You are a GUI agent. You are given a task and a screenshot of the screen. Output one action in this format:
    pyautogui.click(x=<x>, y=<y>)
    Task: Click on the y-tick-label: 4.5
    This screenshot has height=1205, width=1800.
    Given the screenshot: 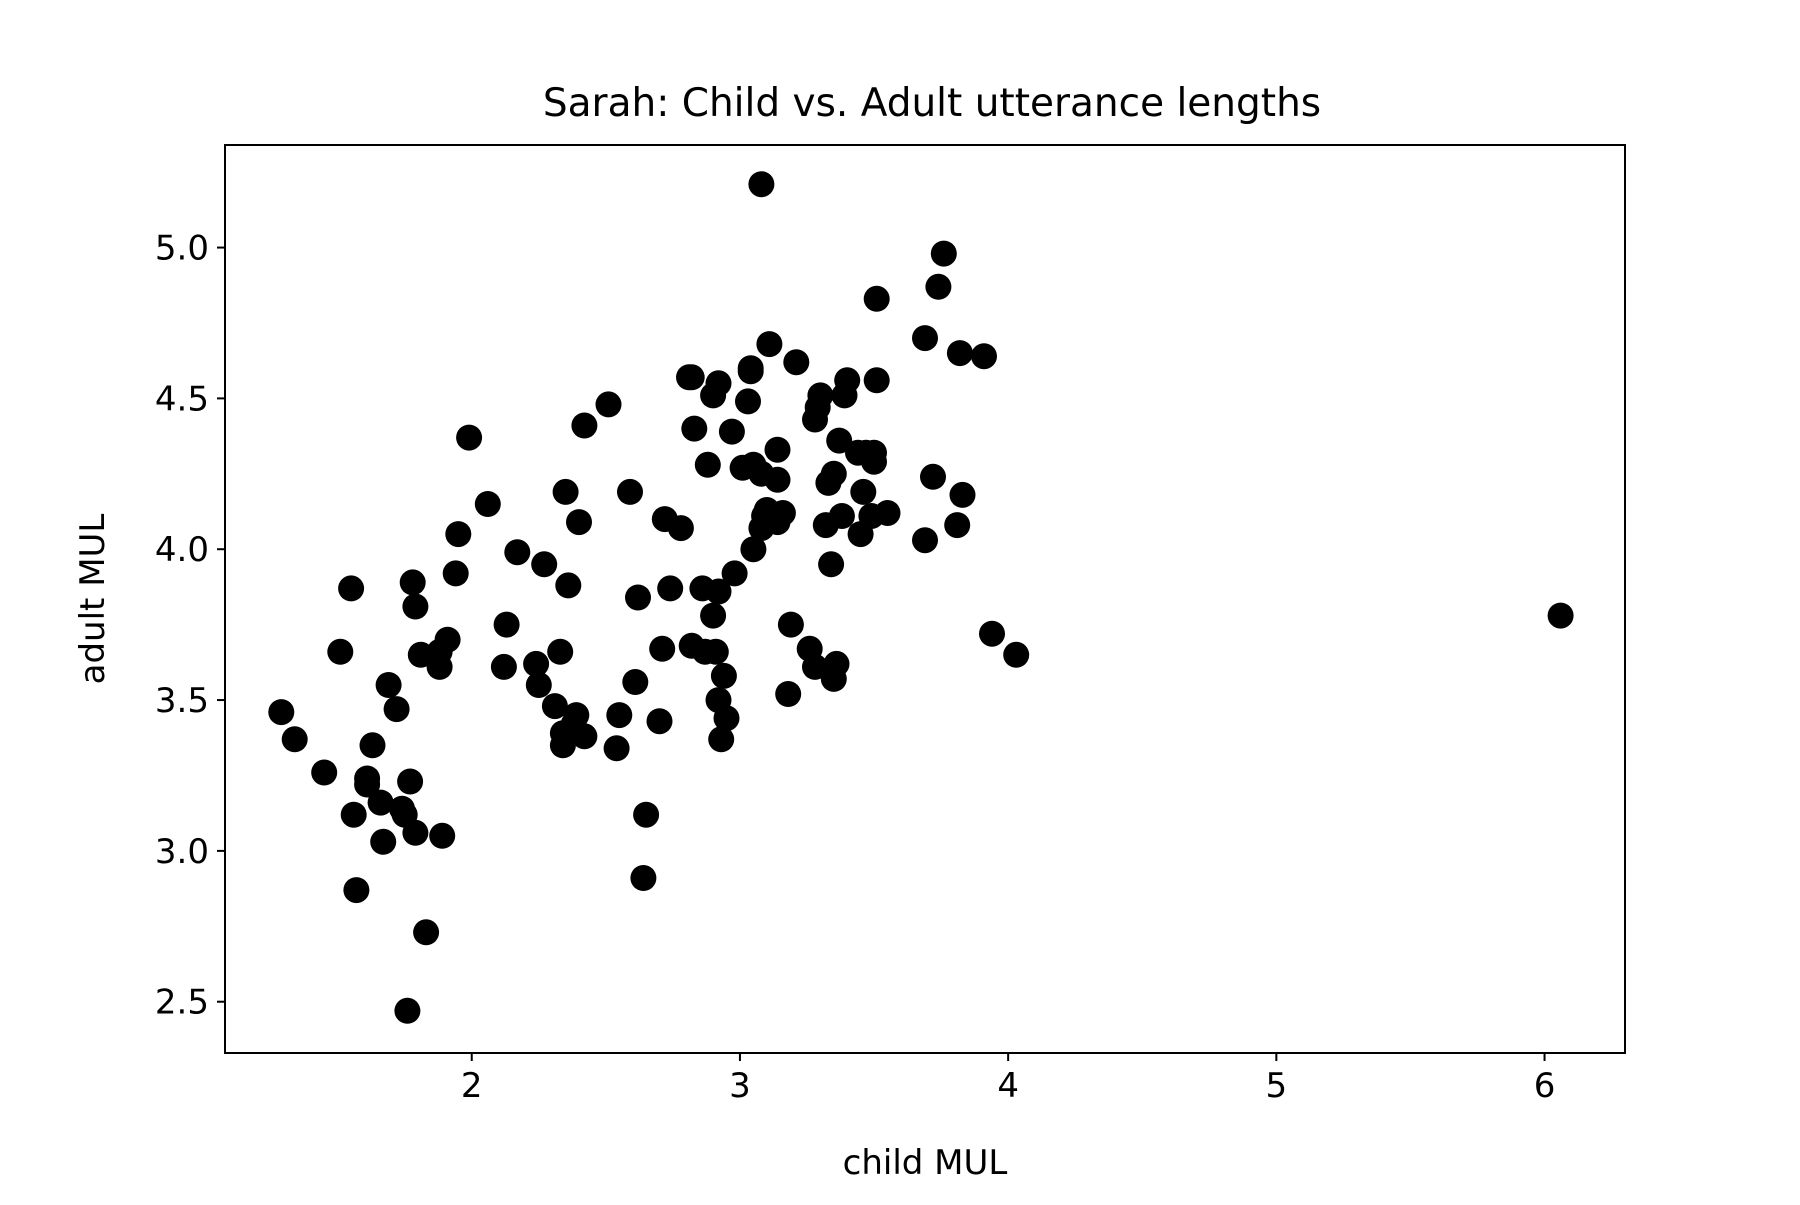 What is the action you would take?
    pyautogui.click(x=182, y=399)
    